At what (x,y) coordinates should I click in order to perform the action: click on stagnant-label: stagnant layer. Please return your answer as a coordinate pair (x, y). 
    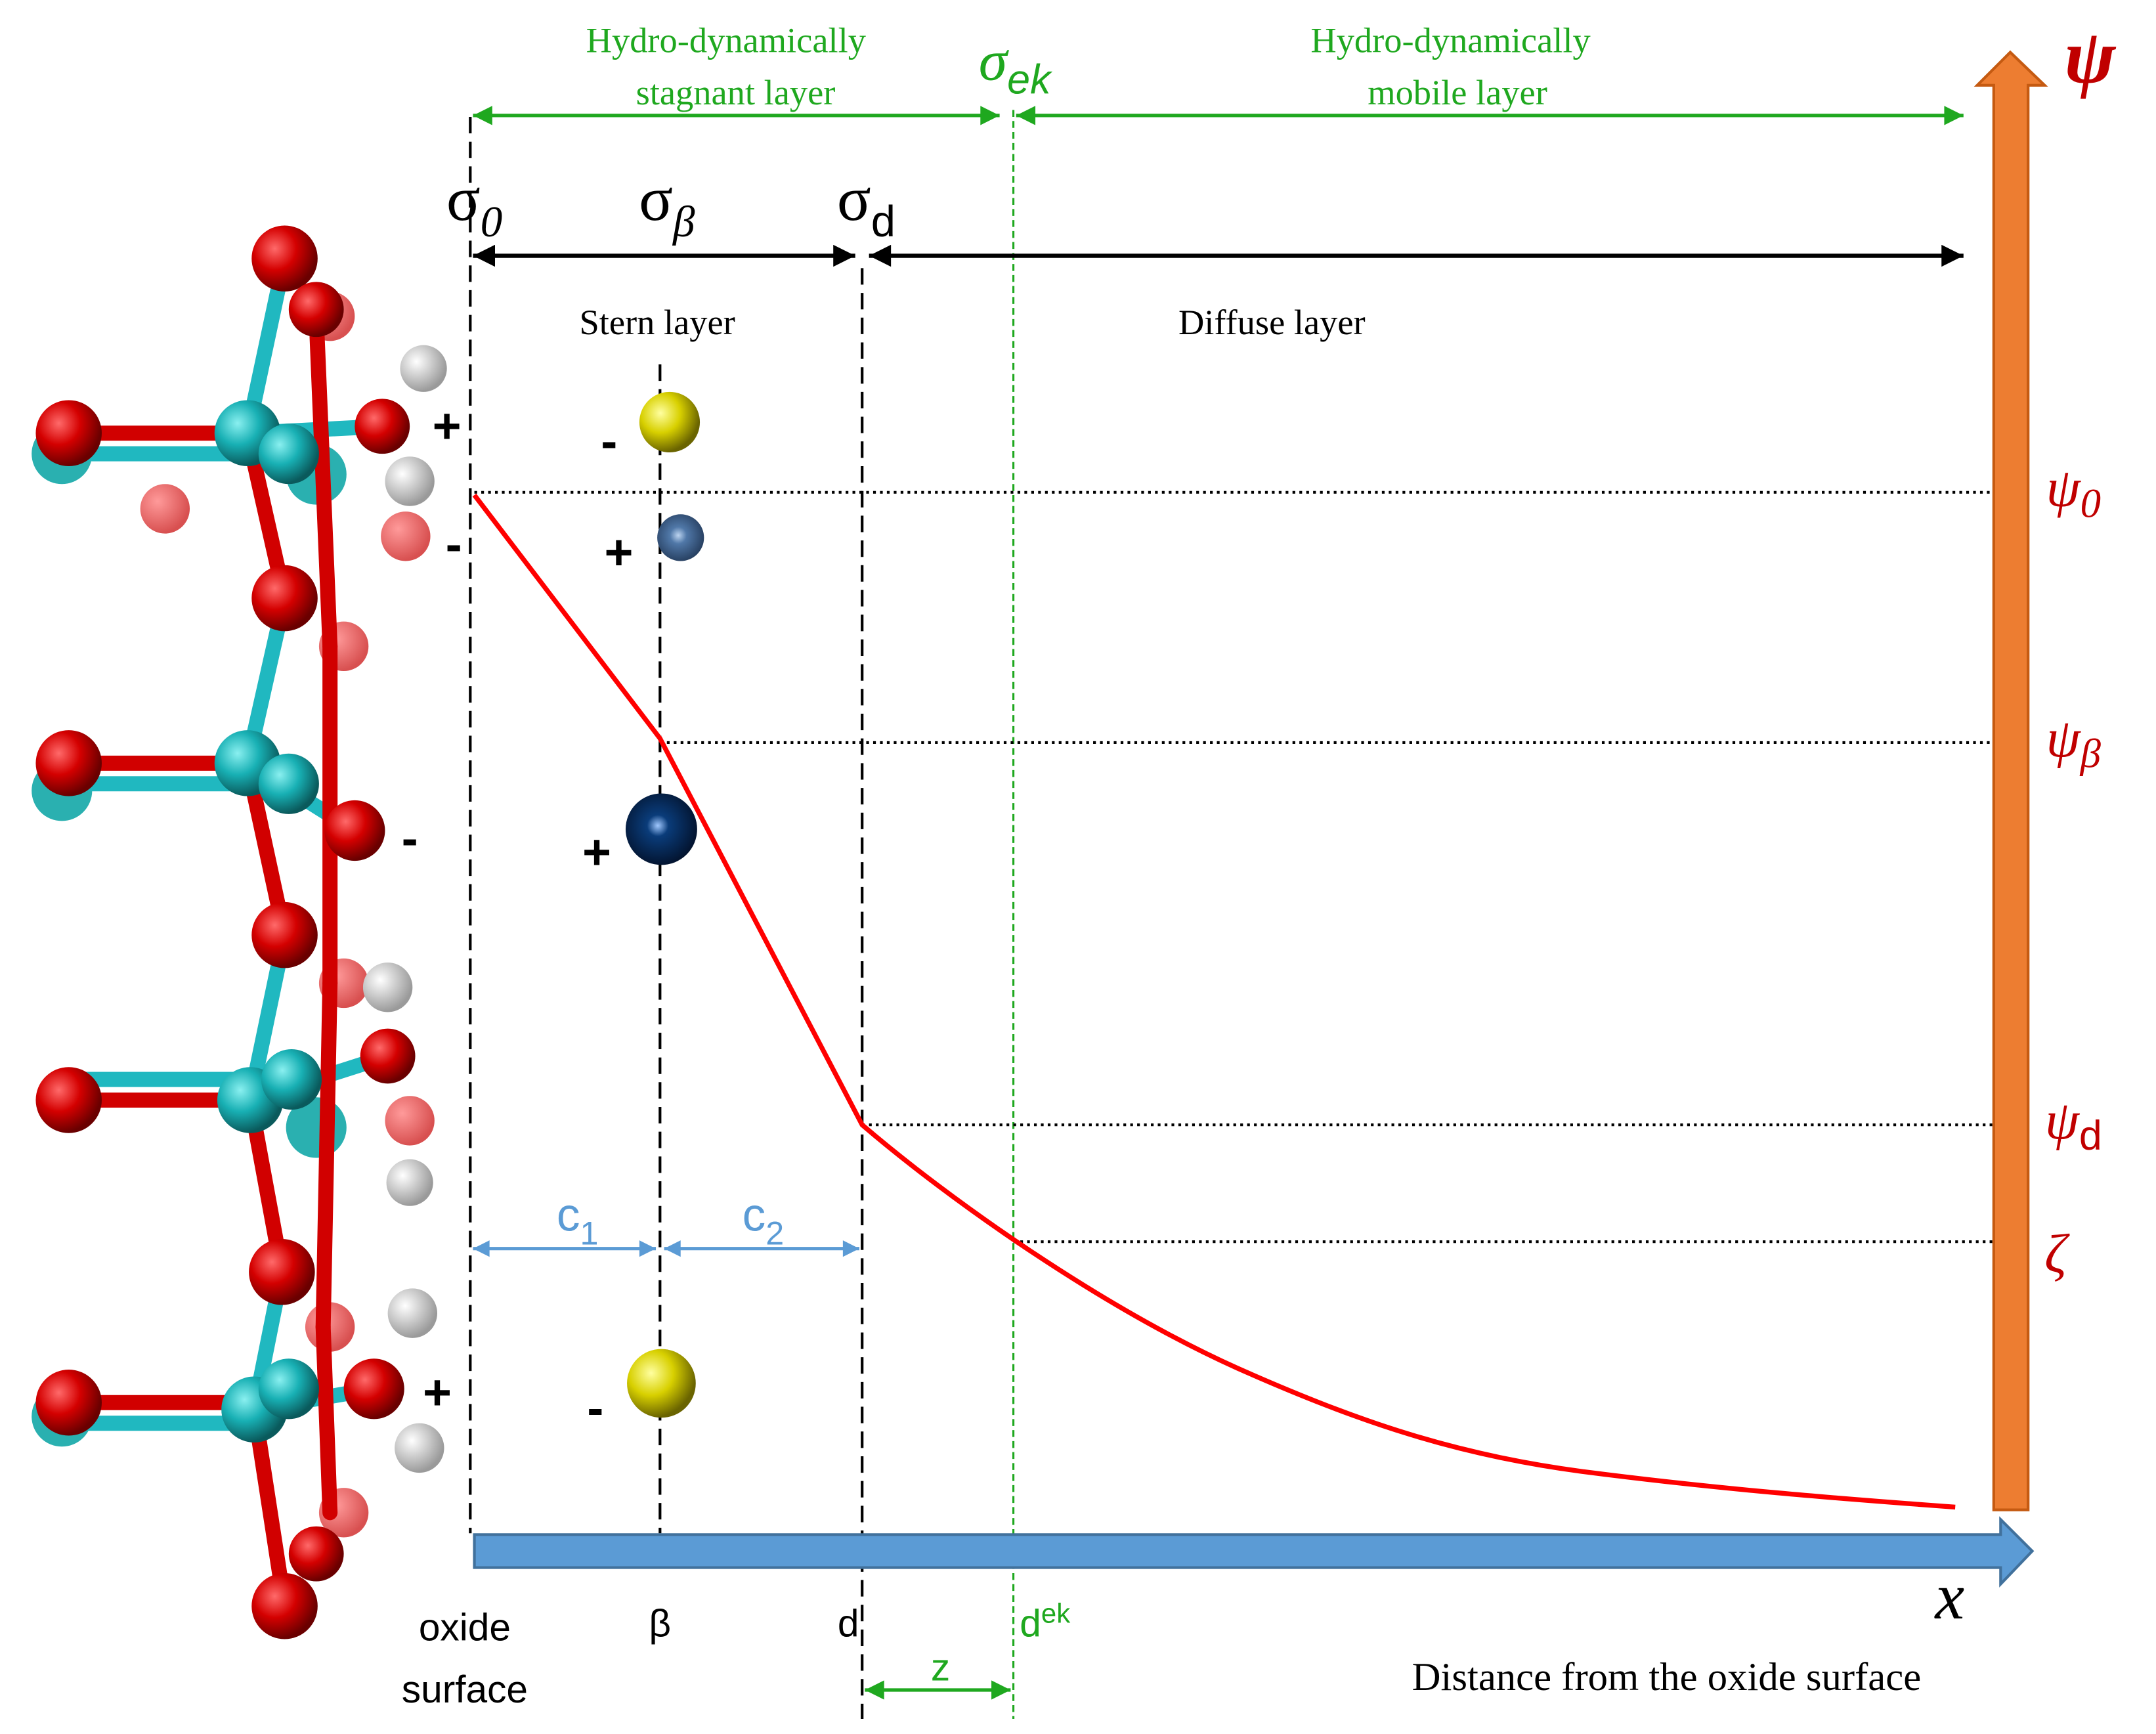
    Looking at the image, I should click on (736, 92).